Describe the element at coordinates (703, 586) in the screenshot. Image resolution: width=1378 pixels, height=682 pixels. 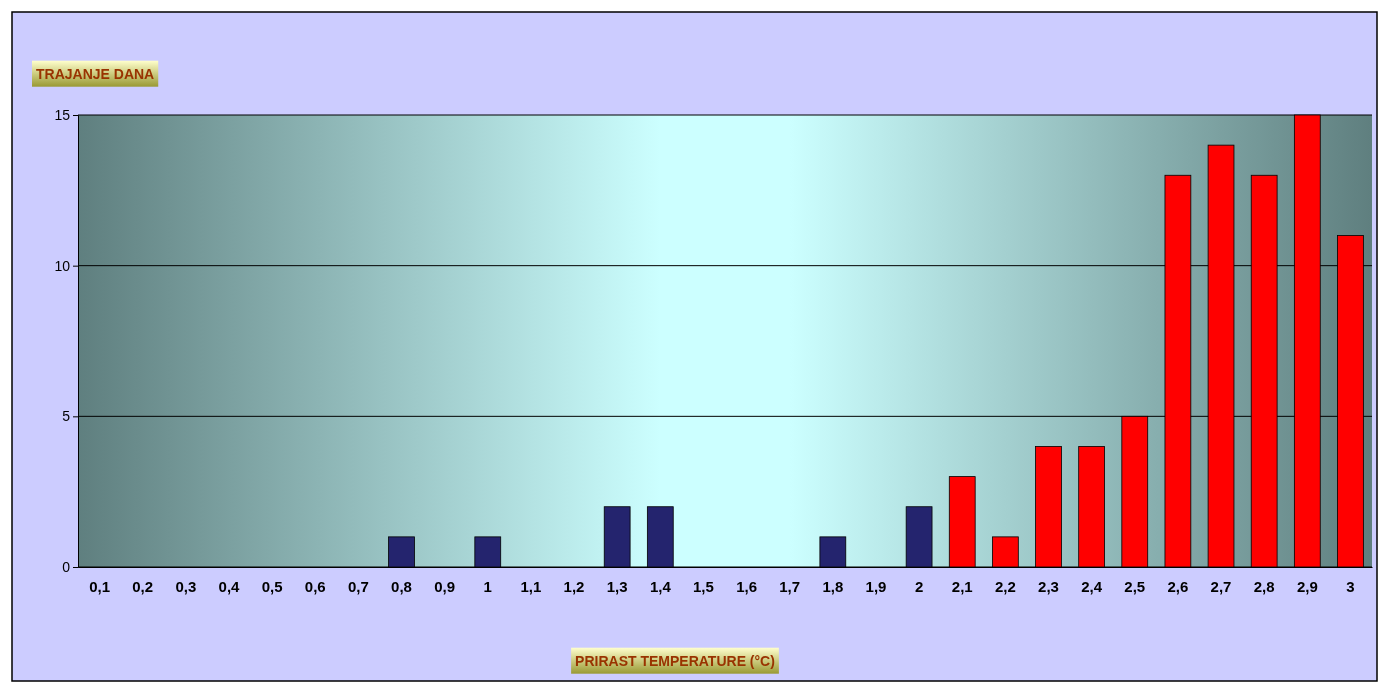
I see `x-tick-label: 1,5` at that location.